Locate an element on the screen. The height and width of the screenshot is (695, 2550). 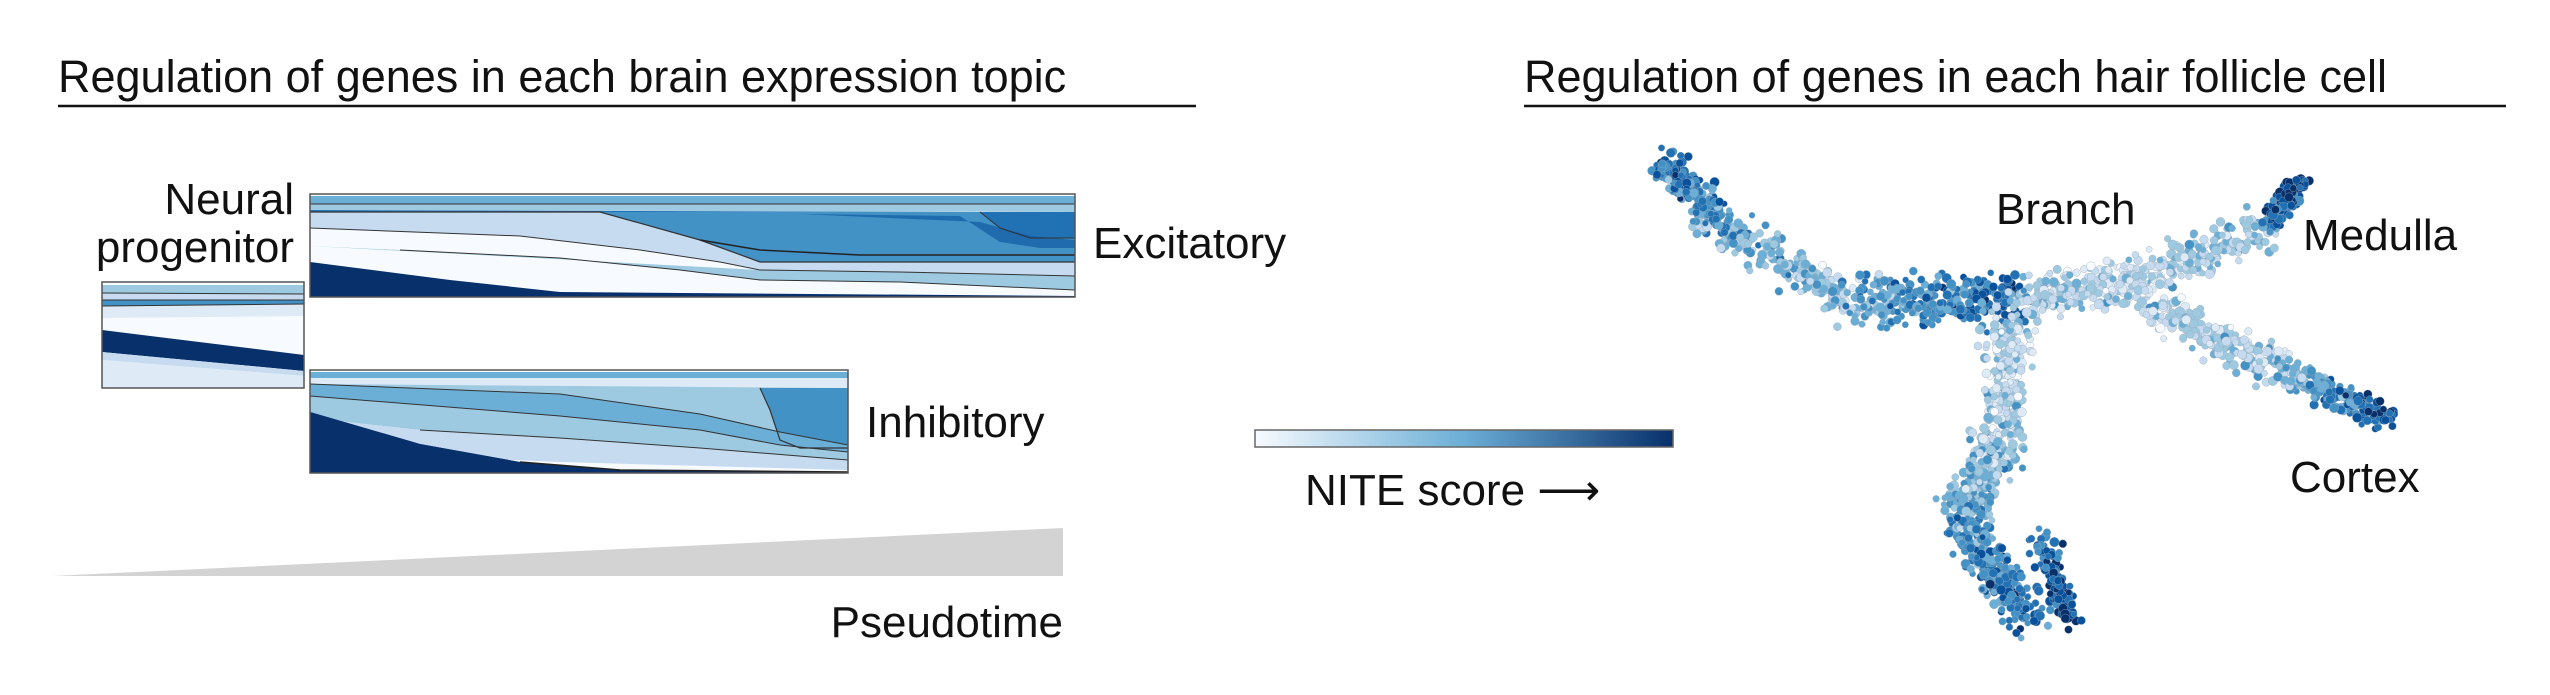
neural-progenitor-frame is located at coordinates (203, 335).